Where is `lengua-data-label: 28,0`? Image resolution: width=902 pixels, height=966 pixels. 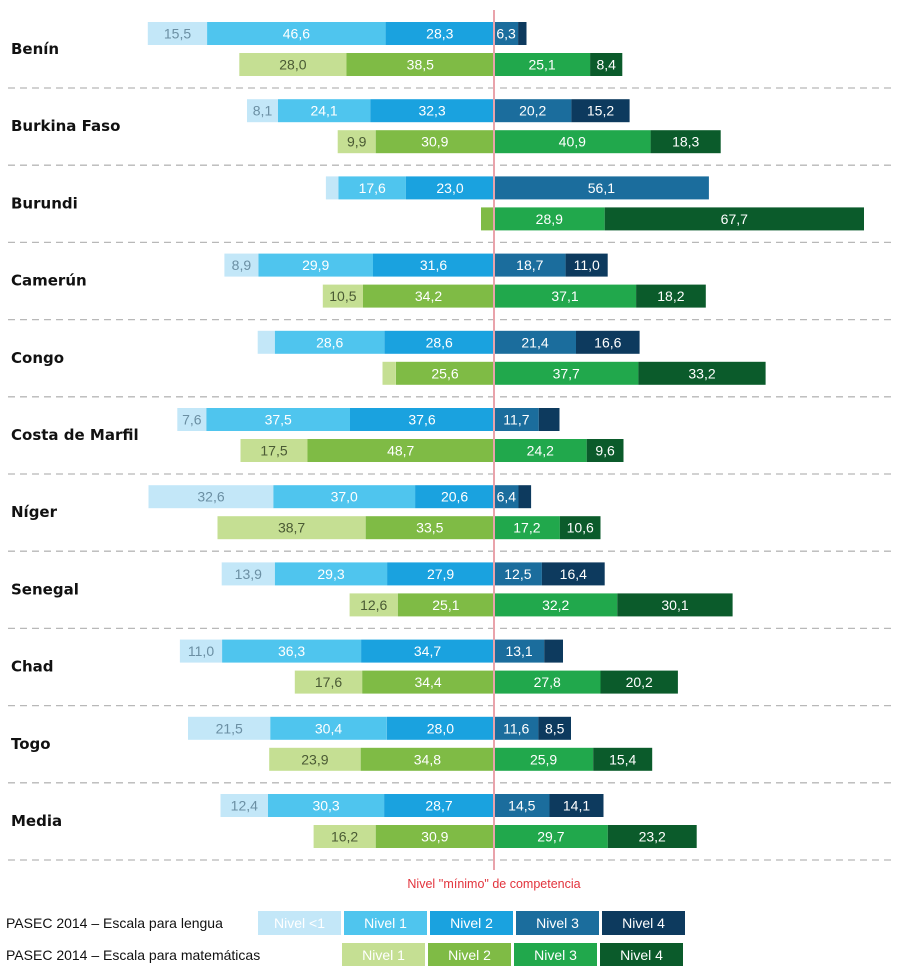 lengua-data-label: 28,0 is located at coordinates (440, 728).